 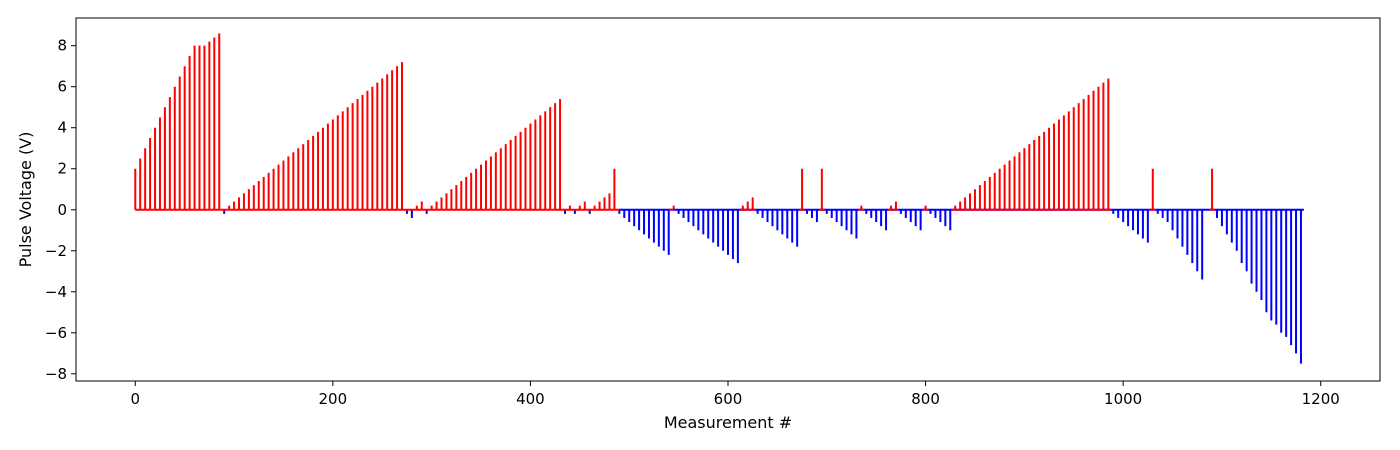 What do you see at coordinates (62, 46) in the screenshot?
I see `y-tick-label-8: 8` at bounding box center [62, 46].